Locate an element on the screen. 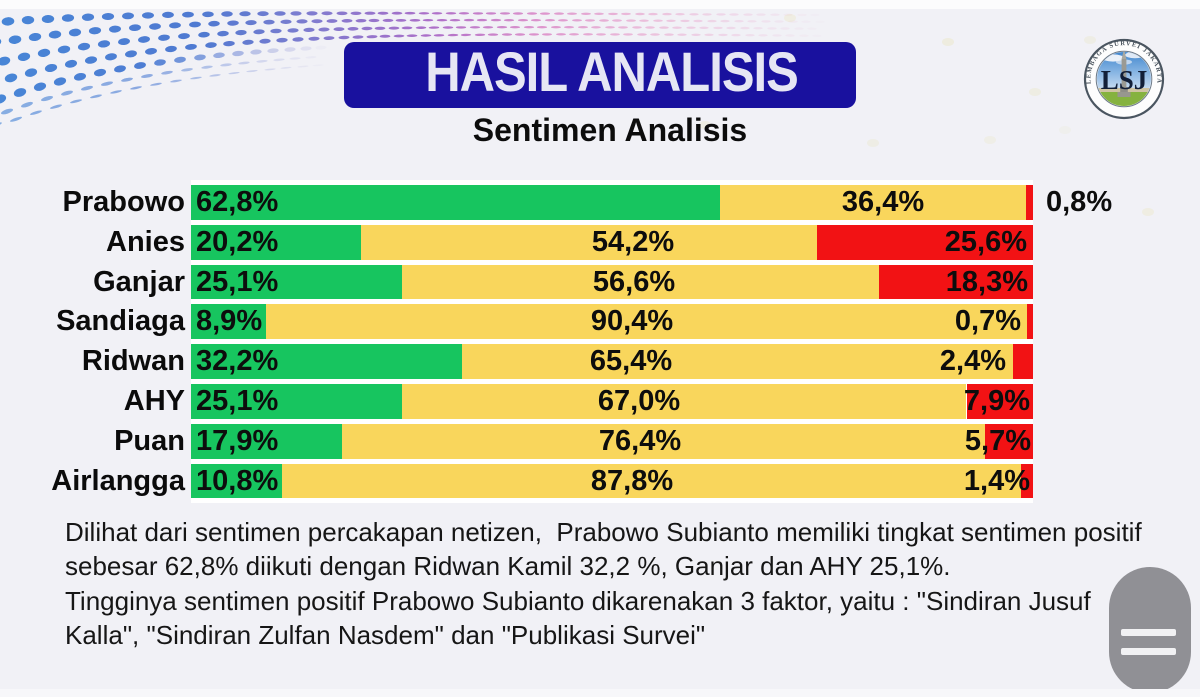 The height and width of the screenshot is (697, 1200). svg-text: LSJ is located at coordinates (1124, 80).